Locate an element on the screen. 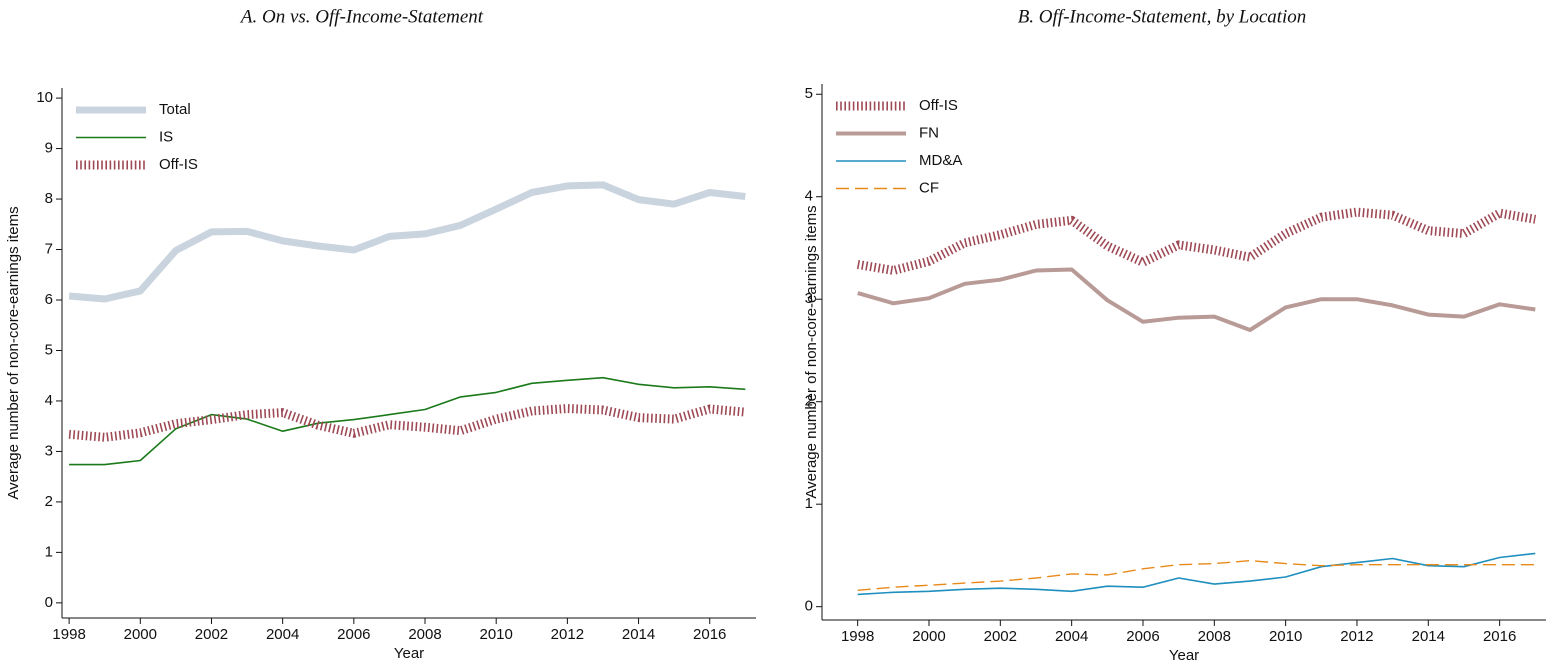  y-tick-label: 8 is located at coordinates (49, 198).